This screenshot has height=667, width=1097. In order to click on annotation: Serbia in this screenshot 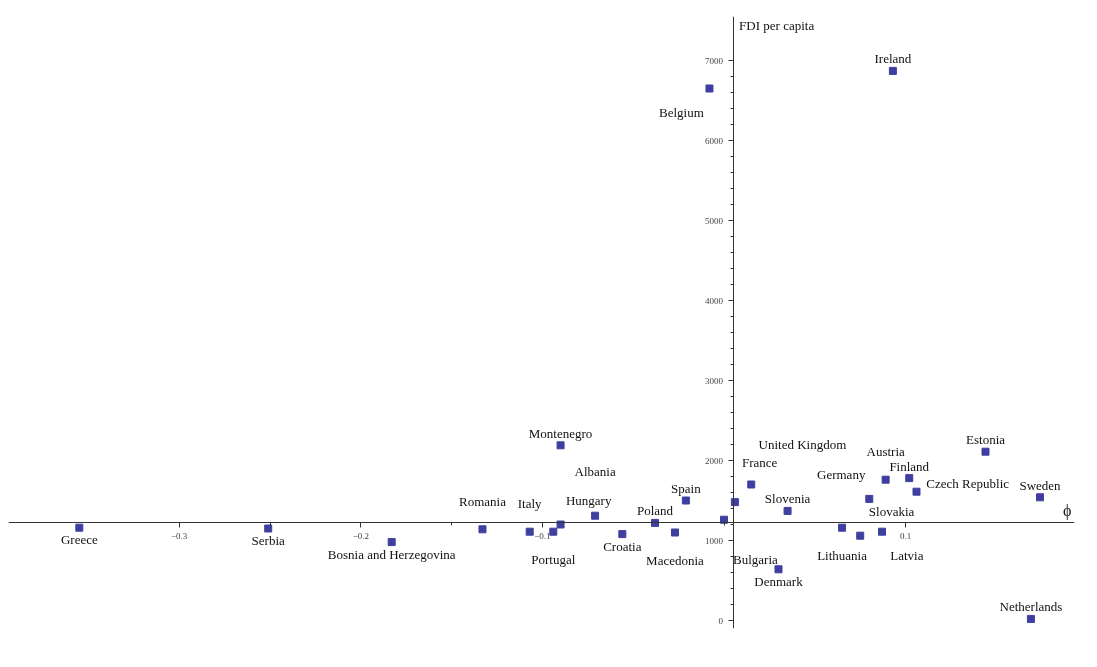, I will do `click(268, 540)`.